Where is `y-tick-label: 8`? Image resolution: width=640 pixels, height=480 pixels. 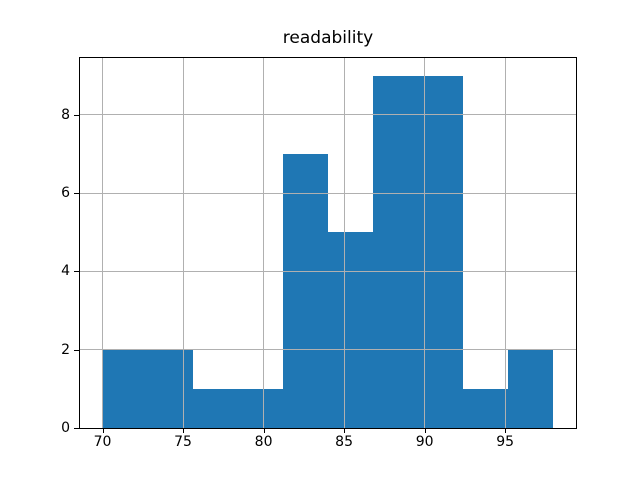 y-tick-label: 8 is located at coordinates (65, 114).